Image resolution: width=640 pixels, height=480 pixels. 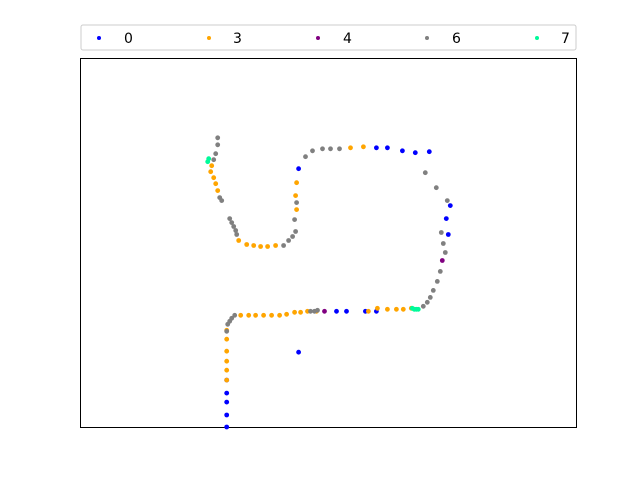 What do you see at coordinates (565, 39) in the screenshot?
I see `legend-label-7: 7` at bounding box center [565, 39].